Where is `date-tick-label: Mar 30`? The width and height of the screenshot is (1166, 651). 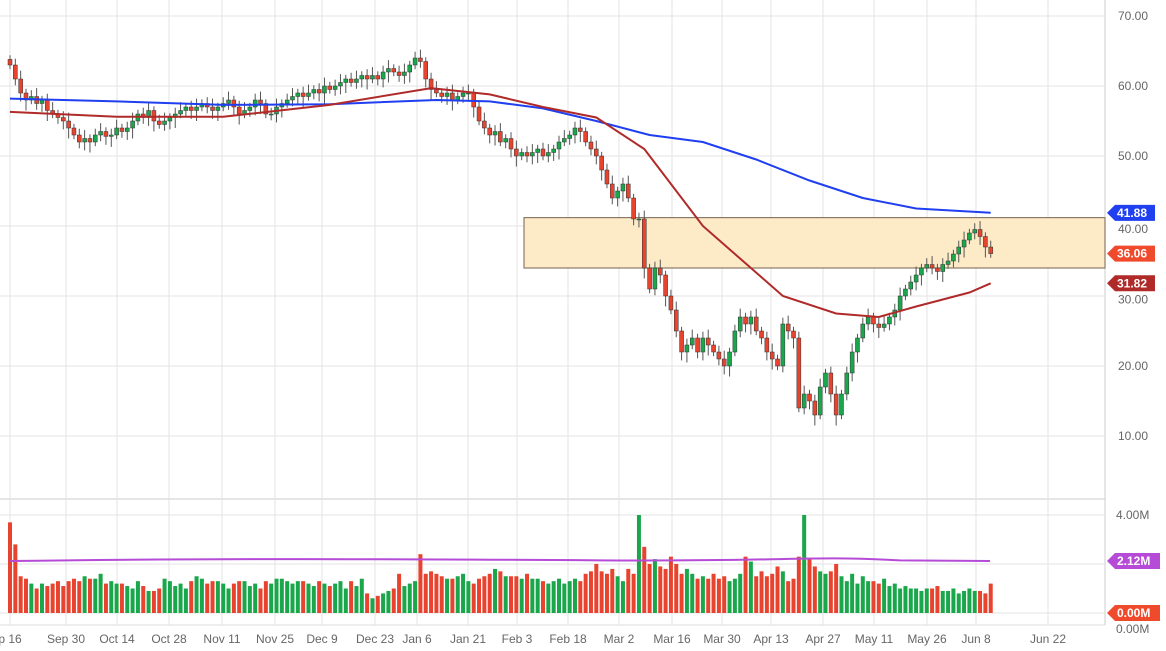 date-tick-label: Mar 30 is located at coordinates (722, 639).